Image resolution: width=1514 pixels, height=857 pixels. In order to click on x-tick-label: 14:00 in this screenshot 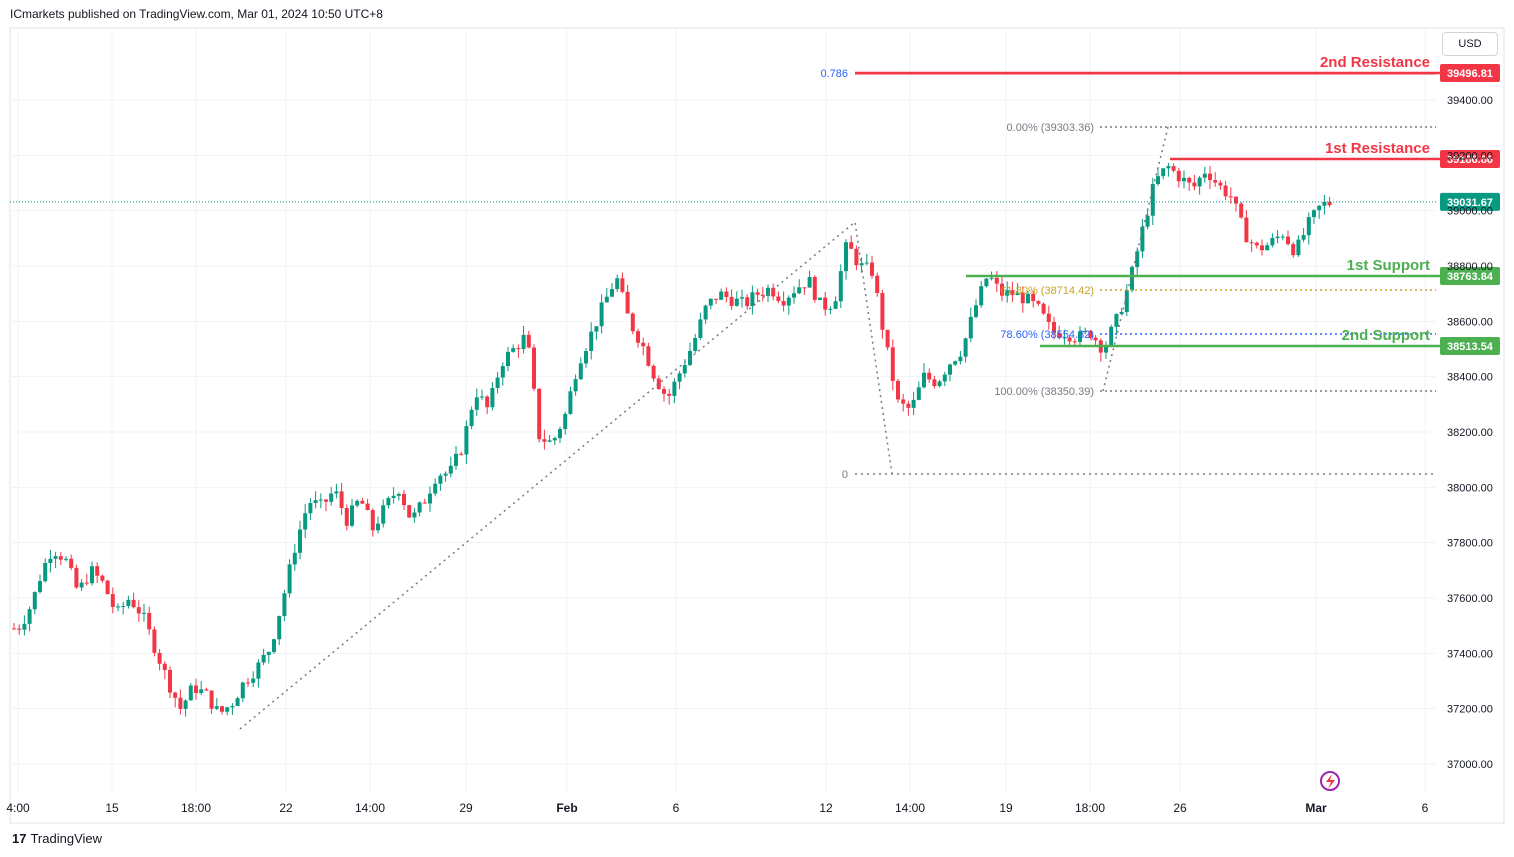, I will do `click(910, 808)`.